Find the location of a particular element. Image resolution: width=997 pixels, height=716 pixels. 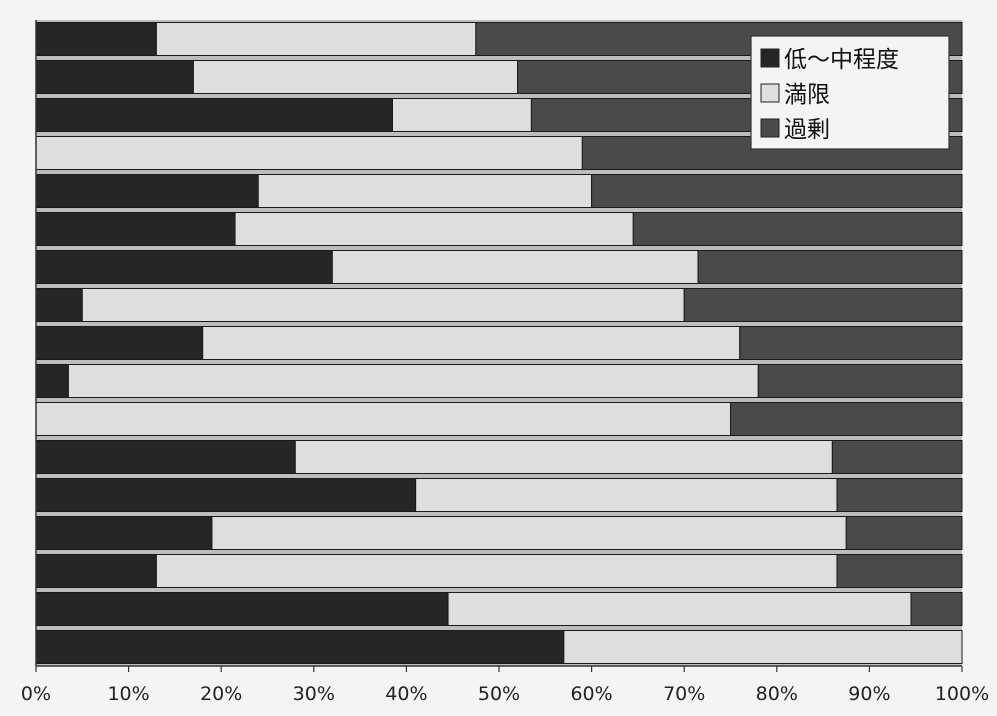

x-tick-label: 10% is located at coordinates (128, 694).